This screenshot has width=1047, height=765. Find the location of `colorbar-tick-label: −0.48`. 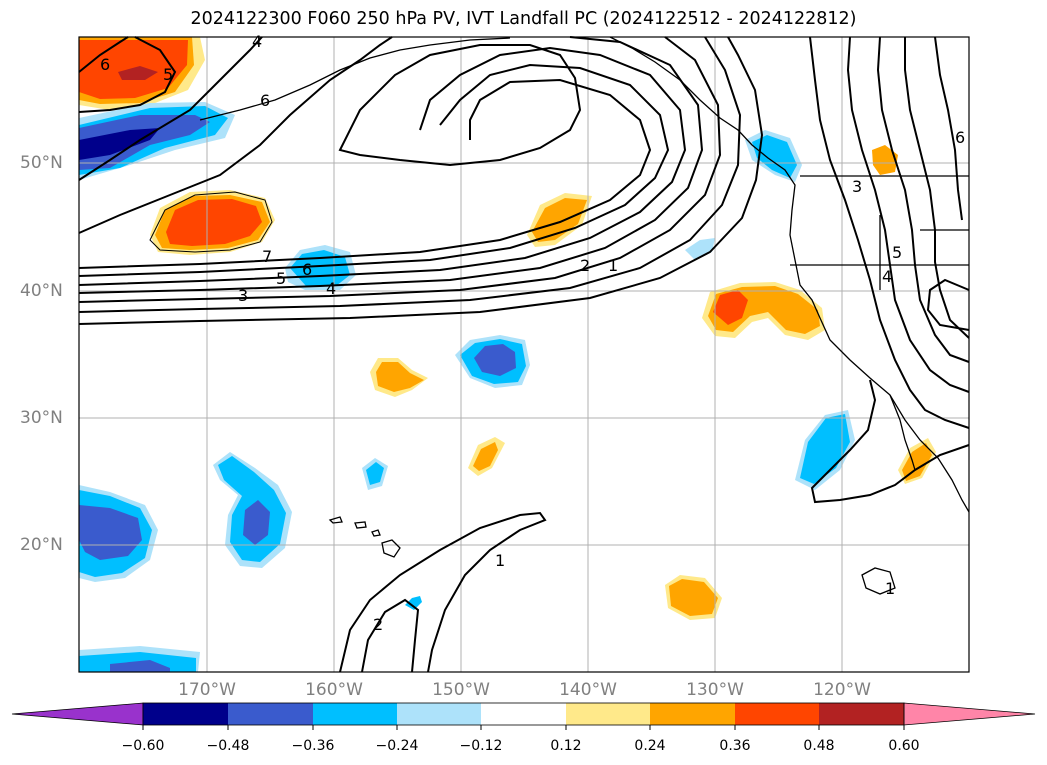

colorbar-tick-label: −0.48 is located at coordinates (228, 746).